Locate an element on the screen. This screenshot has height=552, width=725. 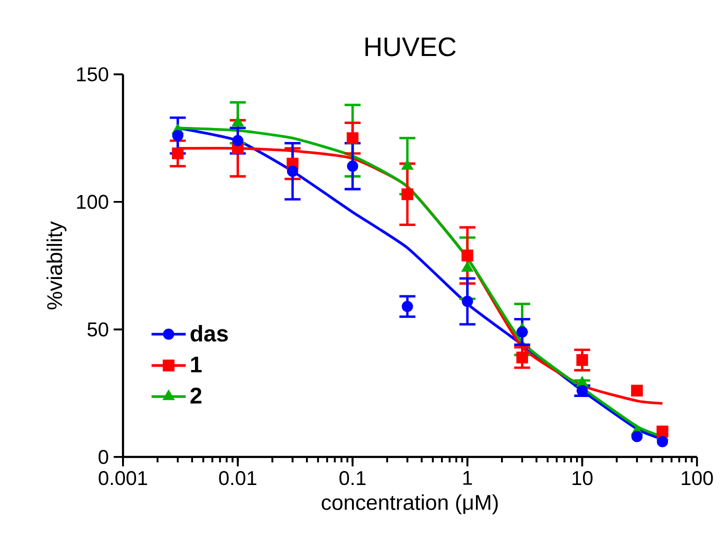
x-tick-label: 0.1 is located at coordinates (352, 478).